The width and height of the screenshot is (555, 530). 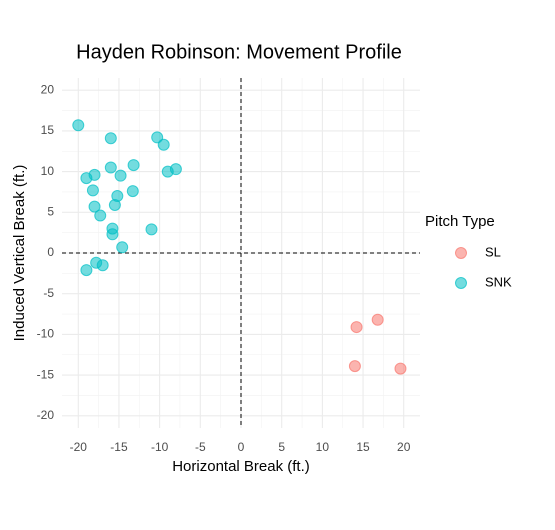 What do you see at coordinates (48, 89) in the screenshot?
I see `y-tick-label: 20` at bounding box center [48, 89].